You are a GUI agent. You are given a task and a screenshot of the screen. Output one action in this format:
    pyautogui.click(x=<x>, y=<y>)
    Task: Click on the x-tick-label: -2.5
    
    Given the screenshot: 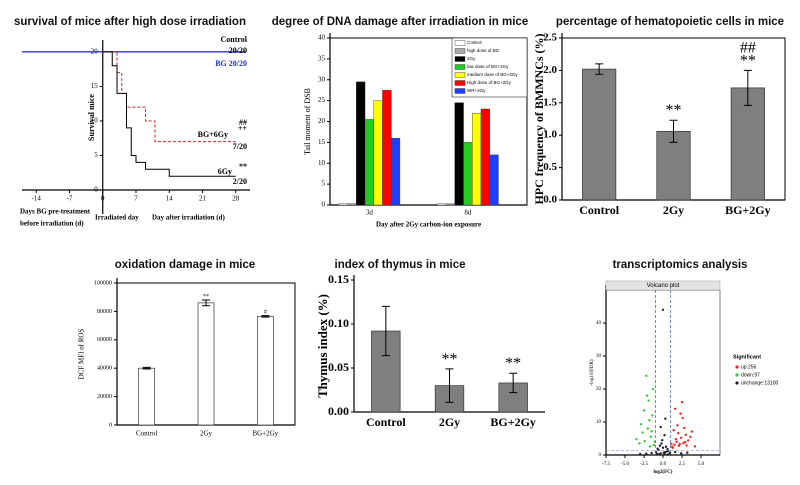 What is the action you would take?
    pyautogui.click(x=644, y=464)
    